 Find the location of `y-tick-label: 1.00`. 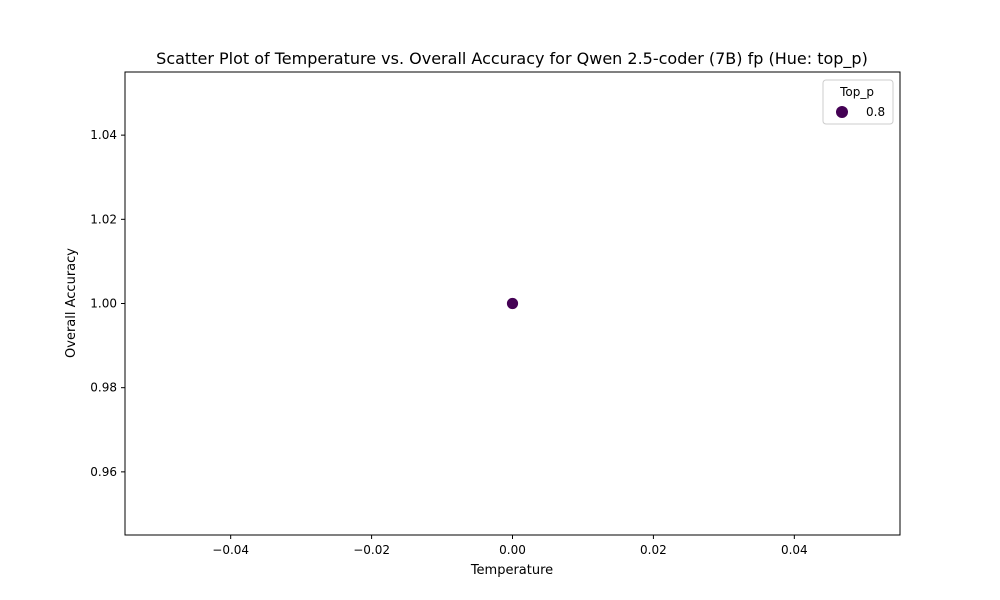

y-tick-label: 1.00 is located at coordinates (103, 304).